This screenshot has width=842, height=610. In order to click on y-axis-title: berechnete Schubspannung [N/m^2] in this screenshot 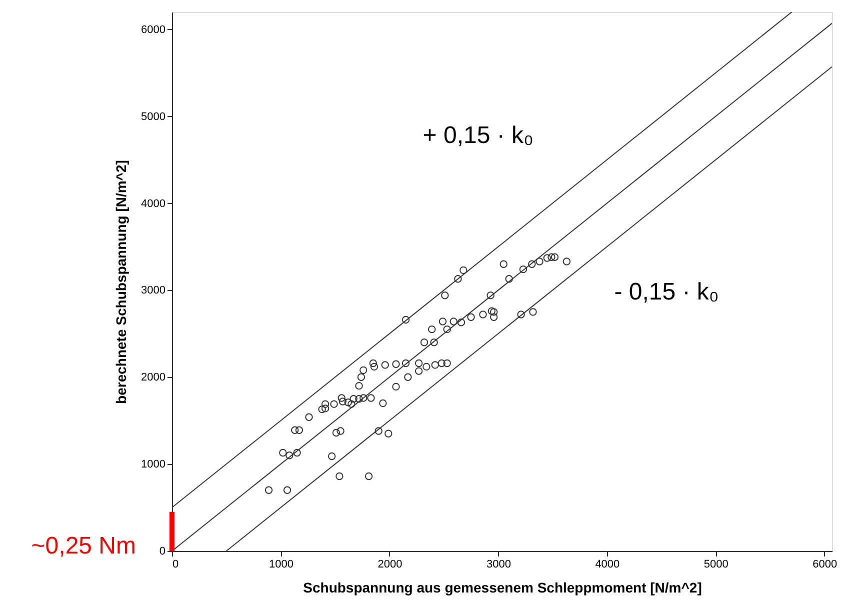, I will do `click(121, 282)`.